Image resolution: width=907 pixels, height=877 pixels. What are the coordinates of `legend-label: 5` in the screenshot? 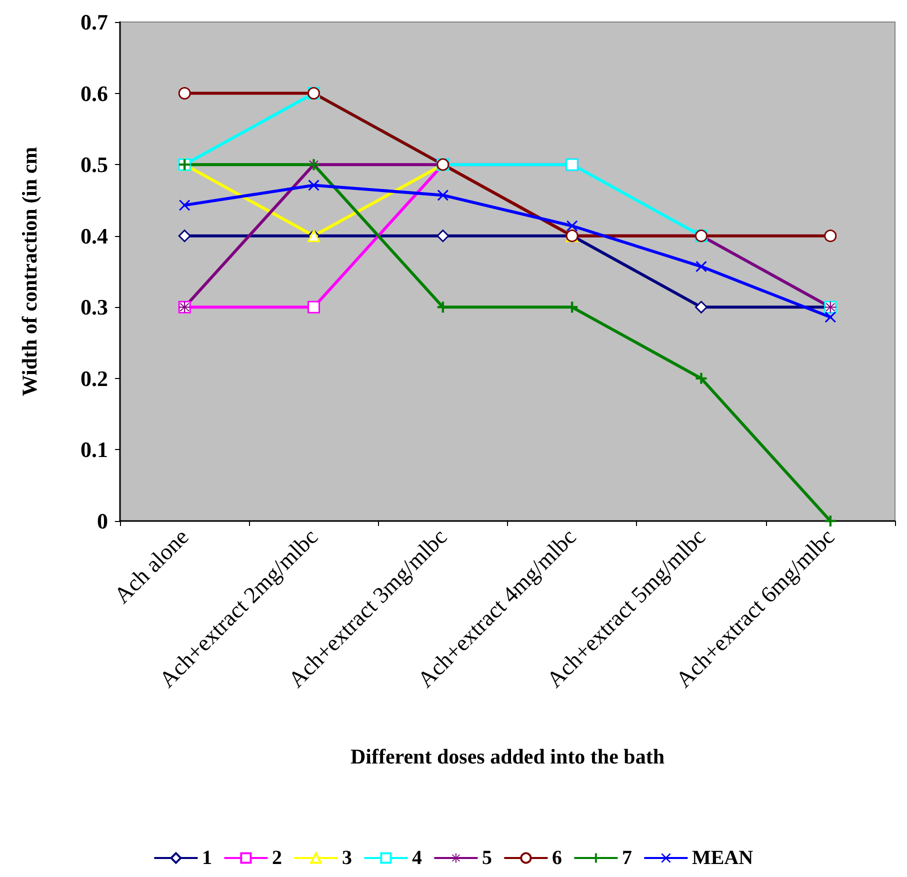 It's located at (487, 858).